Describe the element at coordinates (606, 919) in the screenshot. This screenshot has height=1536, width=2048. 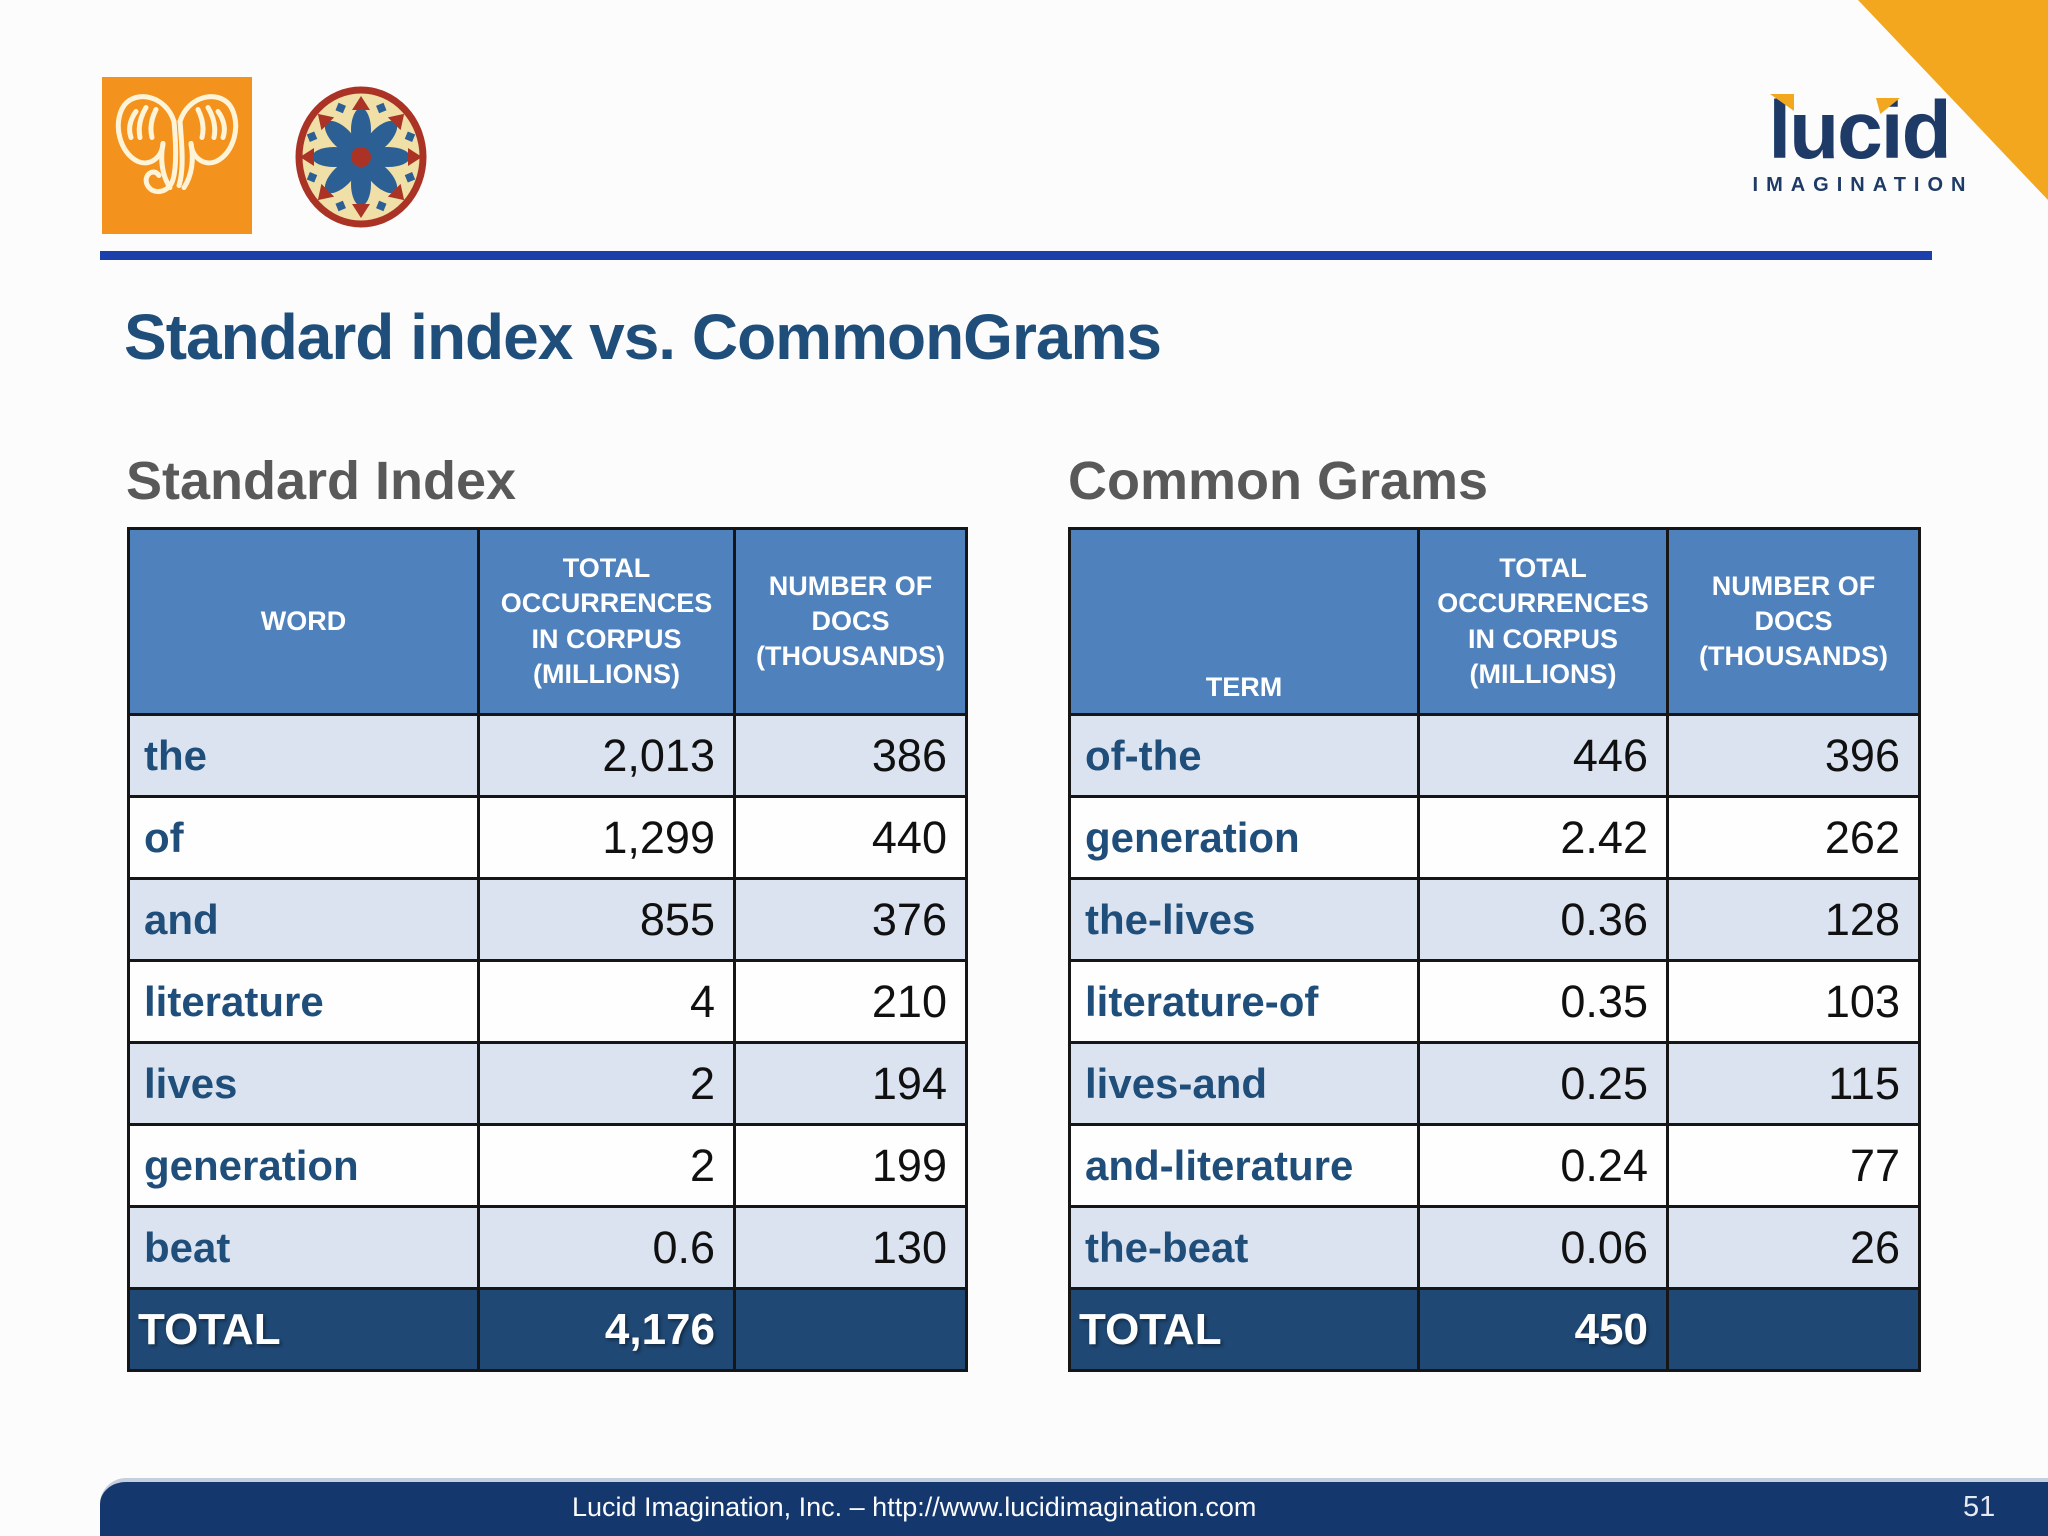
I see `occurrences-cell: 855` at that location.